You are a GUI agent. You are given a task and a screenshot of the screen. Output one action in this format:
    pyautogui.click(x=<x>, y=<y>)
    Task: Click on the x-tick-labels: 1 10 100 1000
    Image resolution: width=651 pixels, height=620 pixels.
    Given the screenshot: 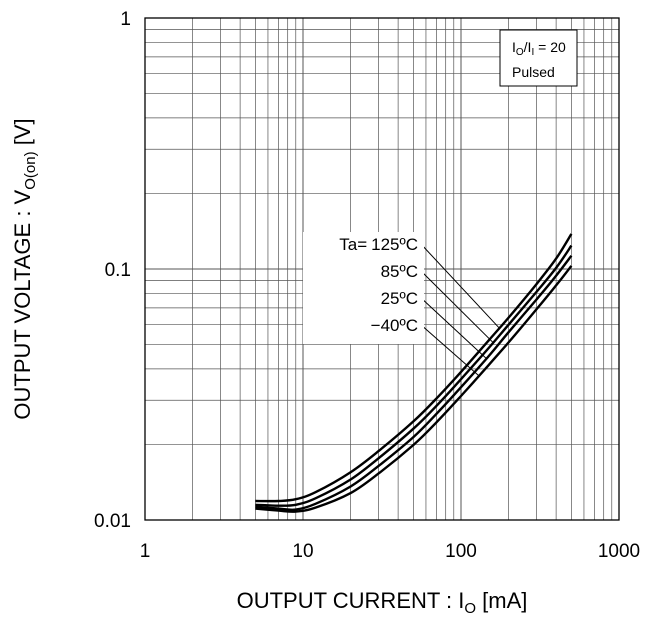 What is the action you would take?
    pyautogui.click(x=390, y=551)
    